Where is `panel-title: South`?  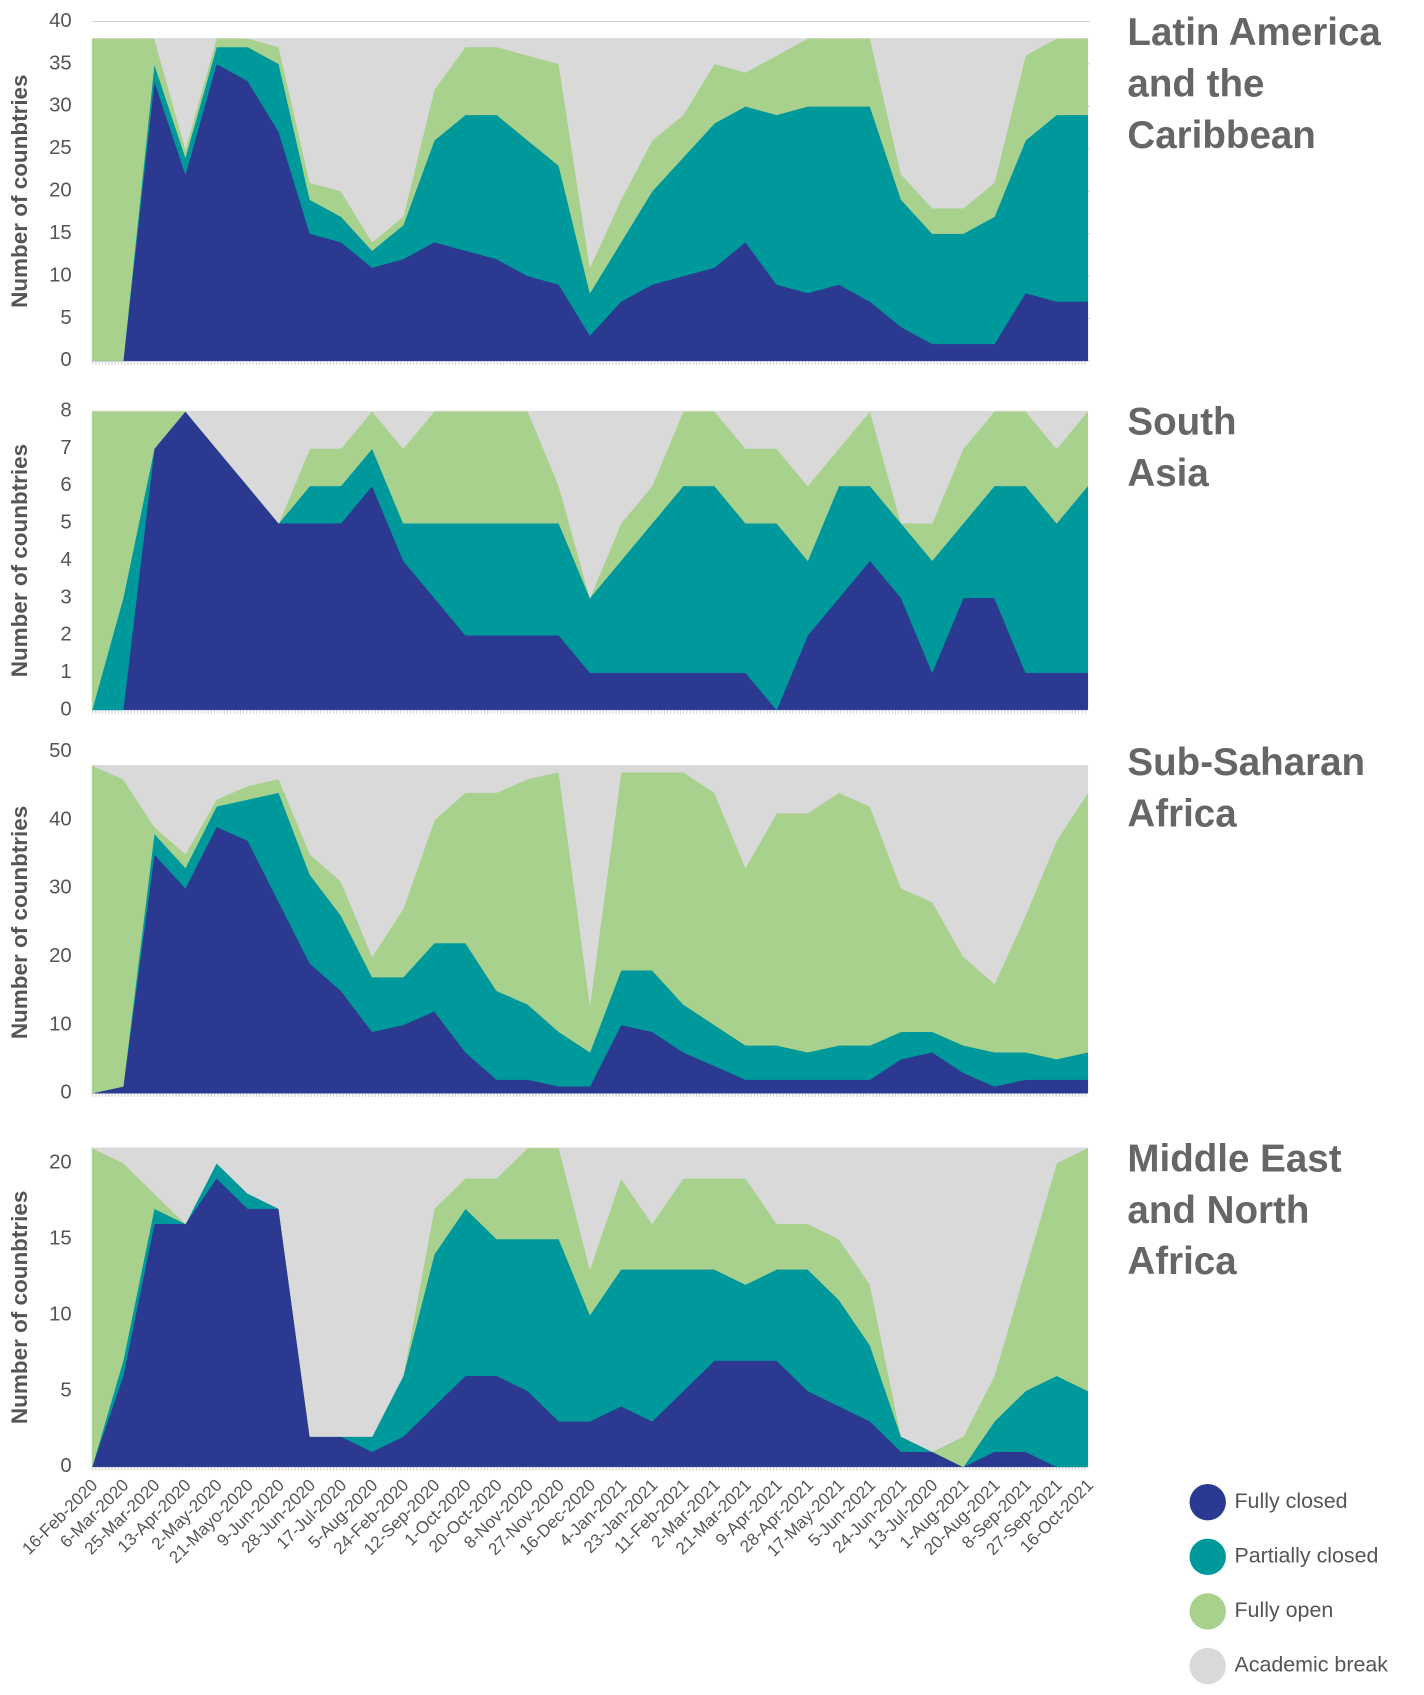
panel-title: South is located at coordinates (1181, 422).